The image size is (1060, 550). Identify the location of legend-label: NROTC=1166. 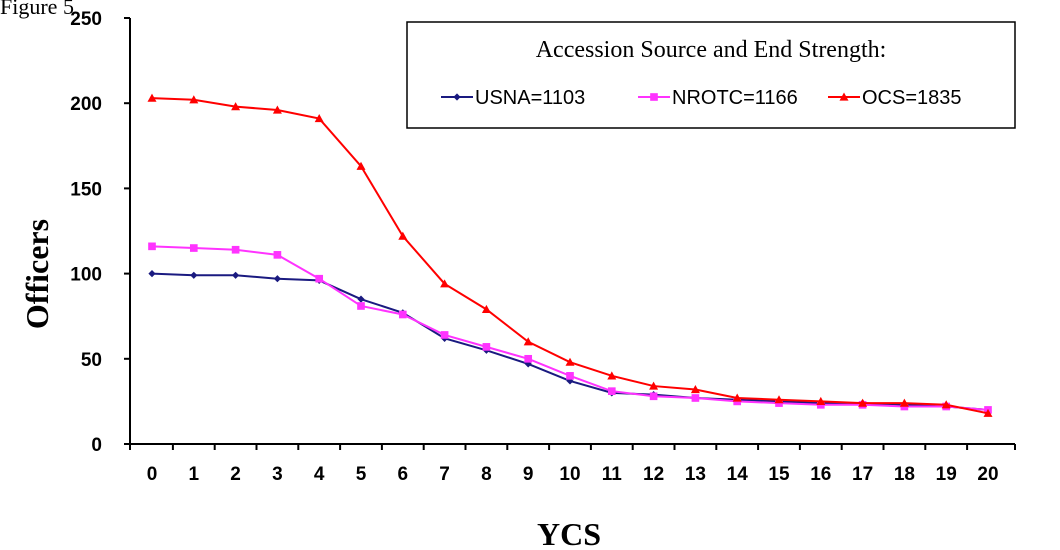
(735, 98).